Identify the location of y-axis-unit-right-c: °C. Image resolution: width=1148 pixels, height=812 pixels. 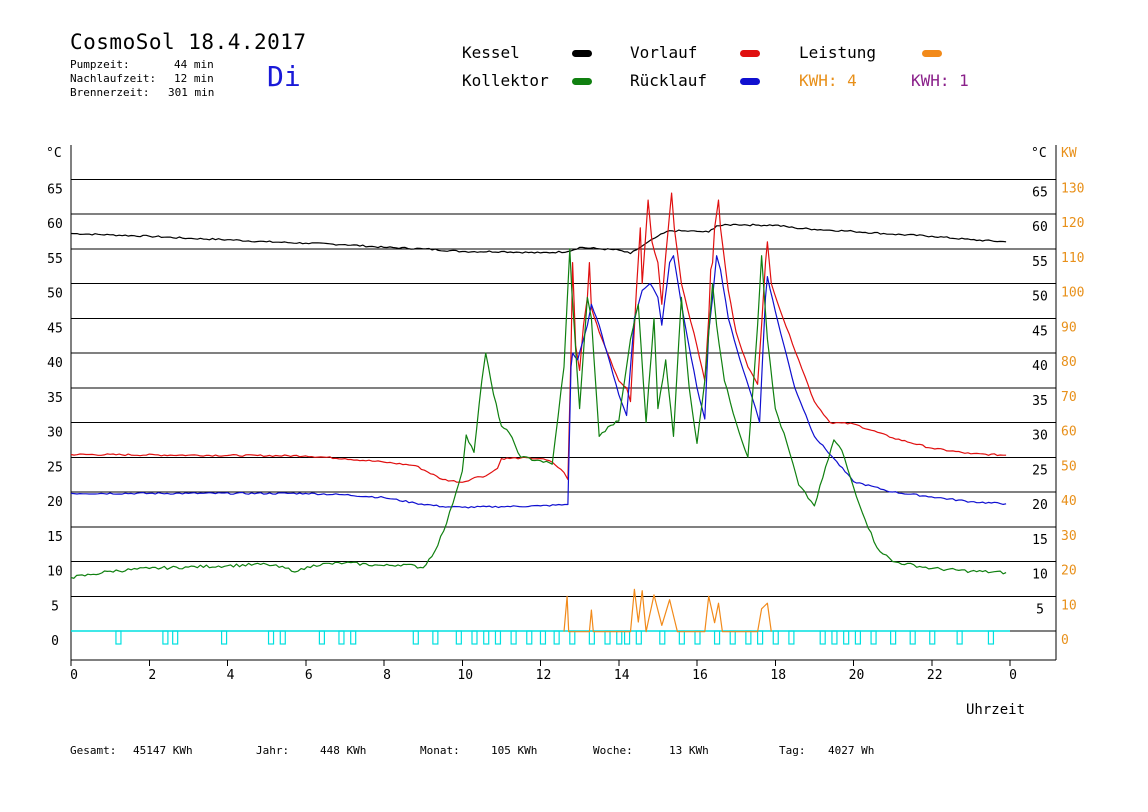
(1039, 153).